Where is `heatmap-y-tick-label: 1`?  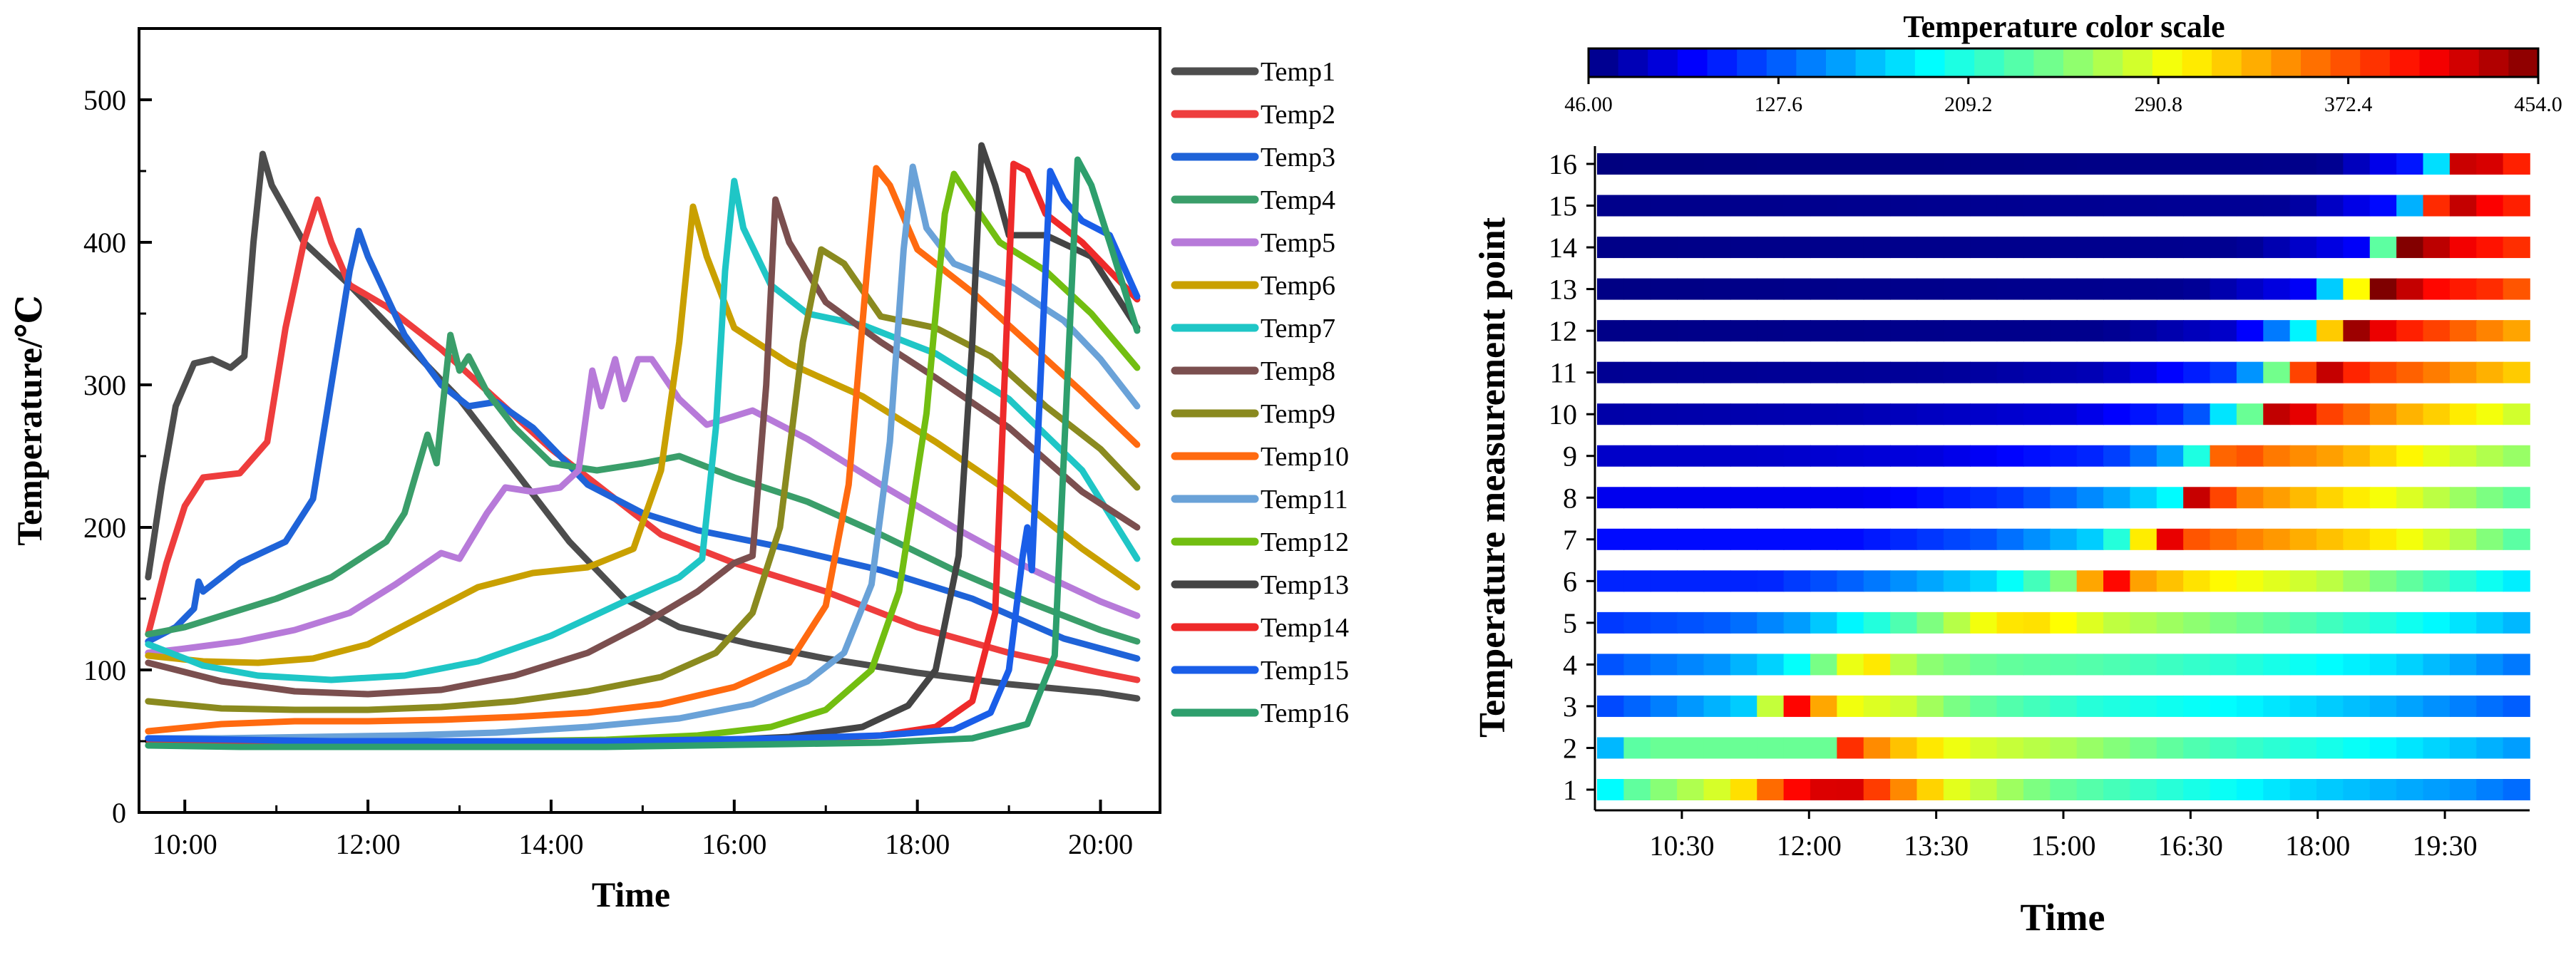
heatmap-y-tick-label: 1 is located at coordinates (1570, 790).